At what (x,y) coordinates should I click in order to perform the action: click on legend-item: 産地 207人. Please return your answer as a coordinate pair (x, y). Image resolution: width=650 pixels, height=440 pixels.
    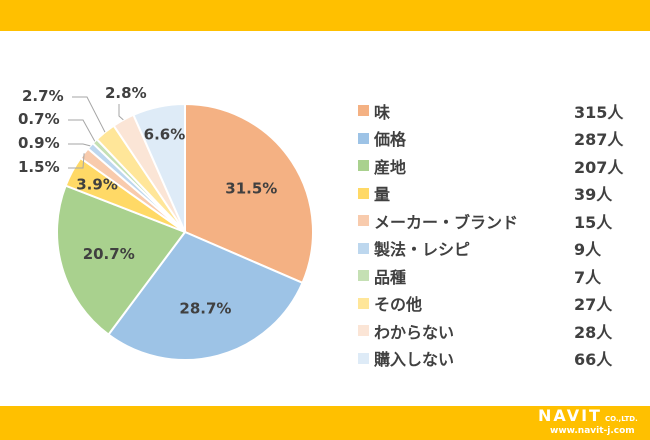
    Looking at the image, I should click on (496, 166).